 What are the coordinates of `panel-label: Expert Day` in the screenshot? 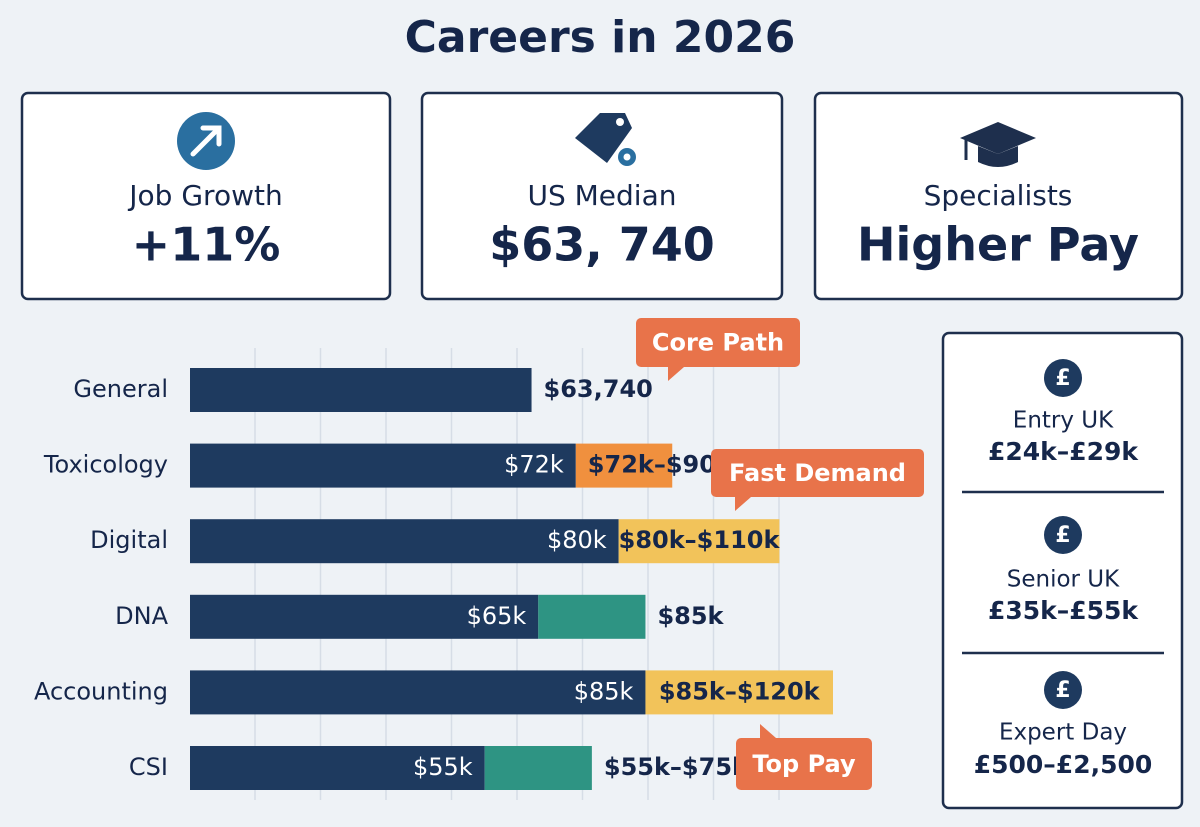 It's located at (1063, 733).